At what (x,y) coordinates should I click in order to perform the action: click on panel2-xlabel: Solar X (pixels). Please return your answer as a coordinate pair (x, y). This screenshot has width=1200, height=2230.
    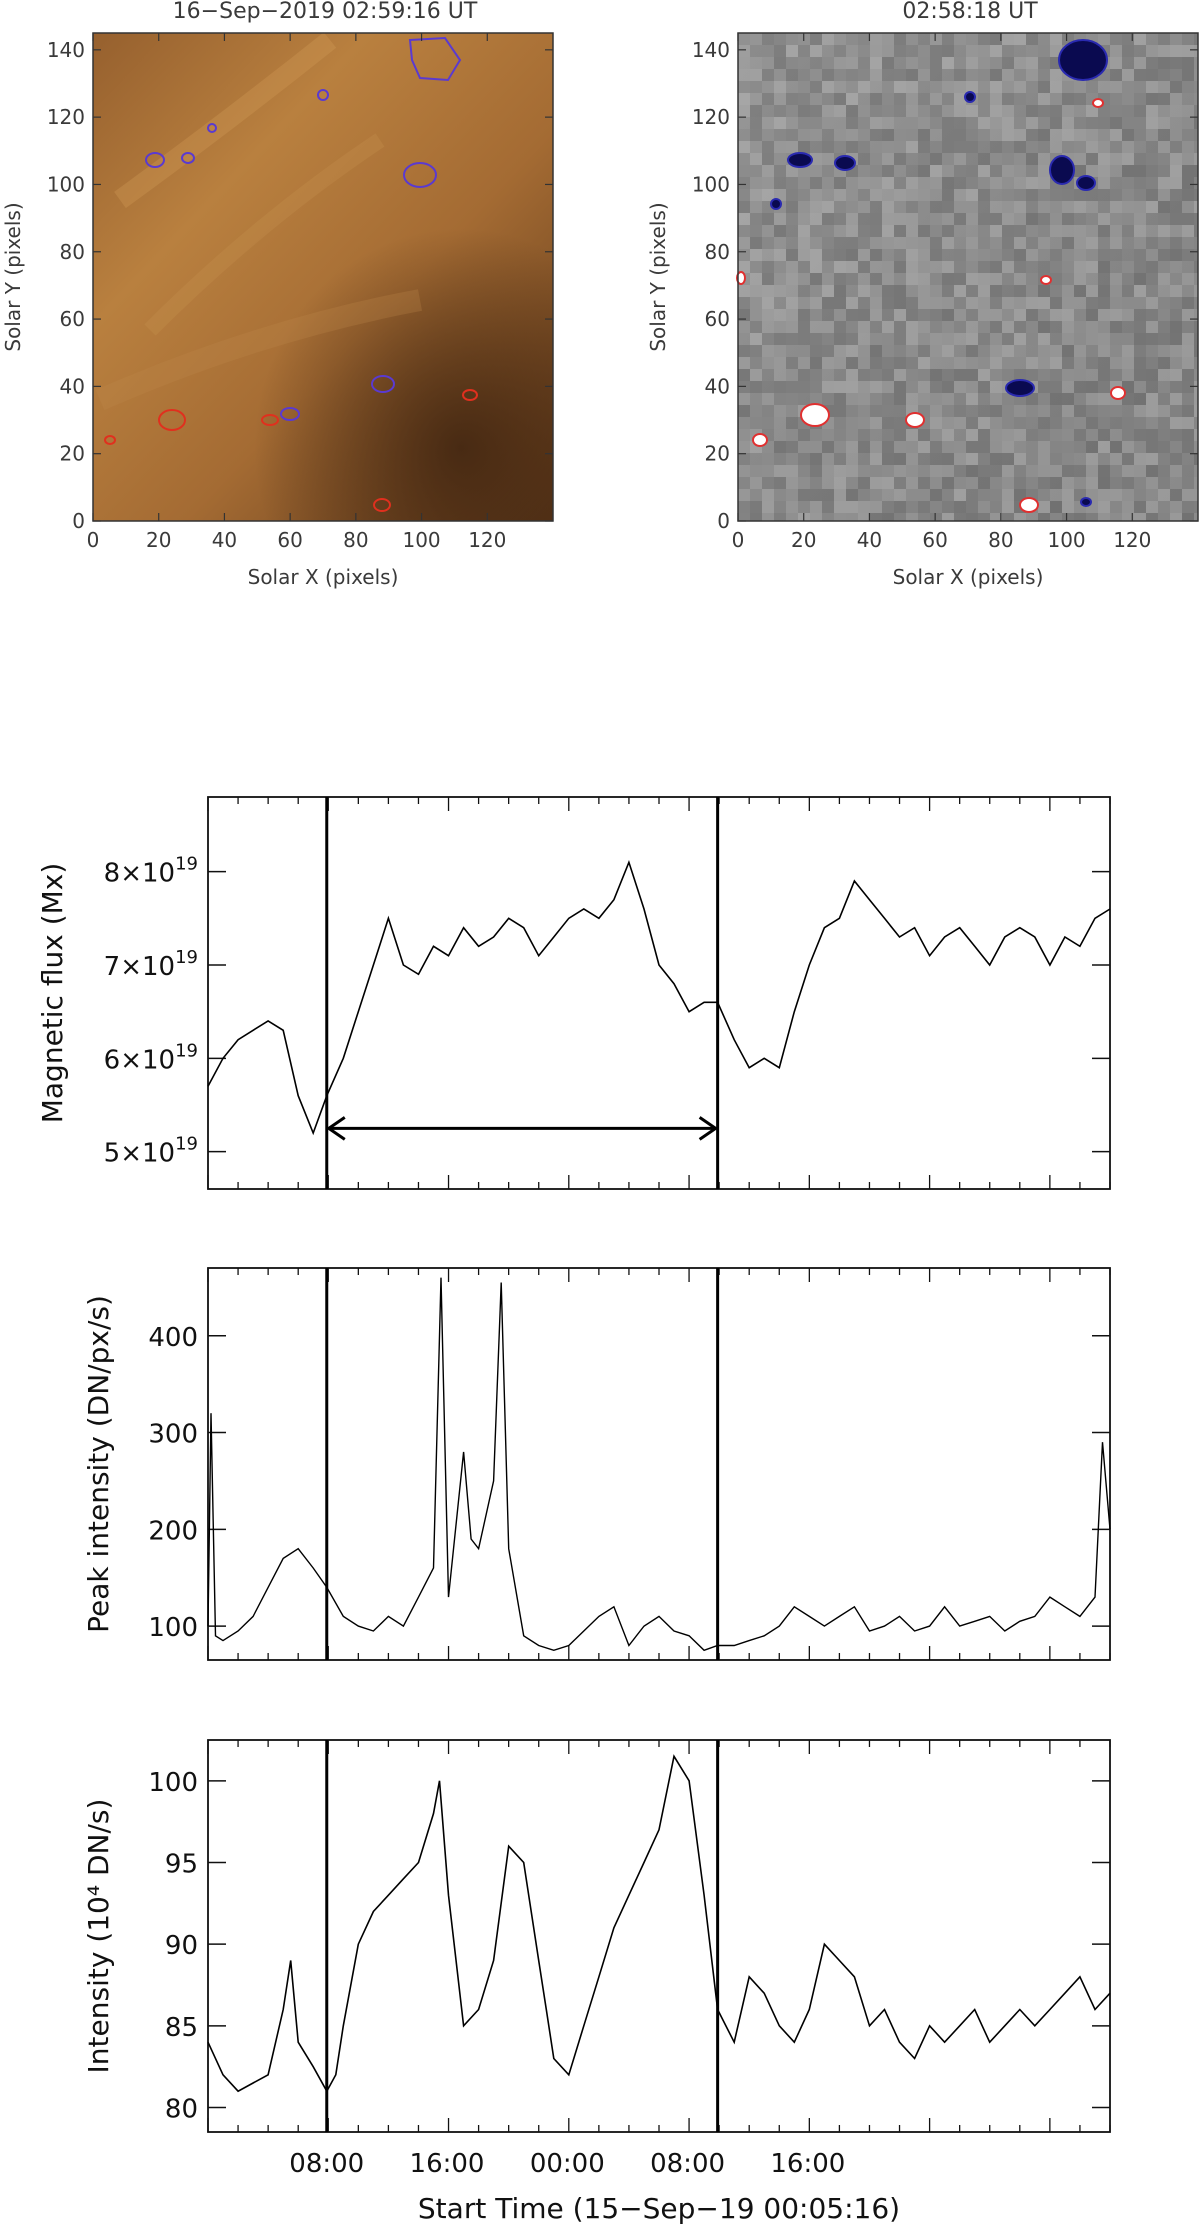
    Looking at the image, I should click on (968, 577).